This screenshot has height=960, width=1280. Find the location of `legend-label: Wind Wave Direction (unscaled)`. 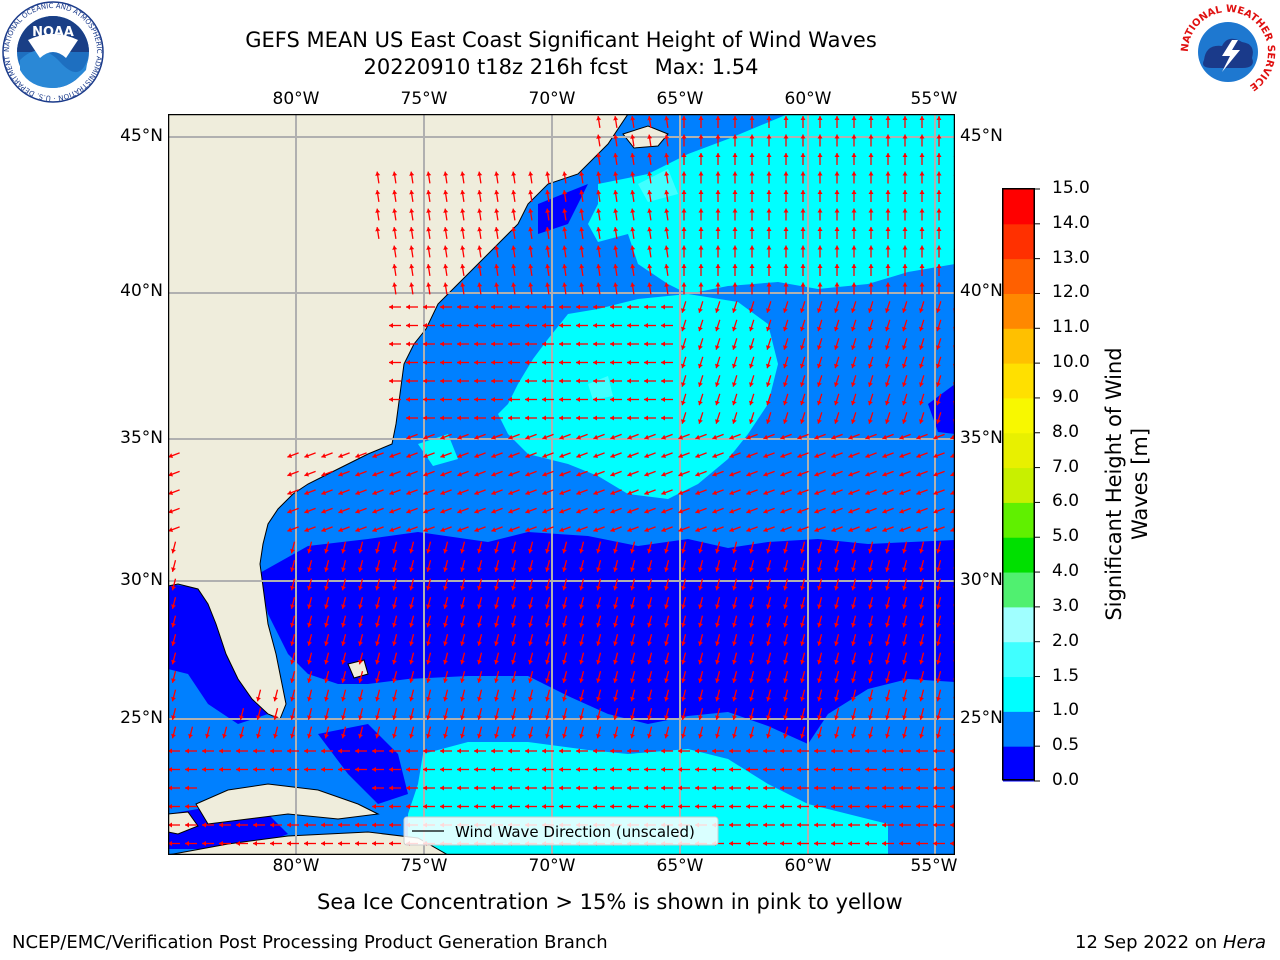

legend-label: Wind Wave Direction (unscaled) is located at coordinates (575, 832).